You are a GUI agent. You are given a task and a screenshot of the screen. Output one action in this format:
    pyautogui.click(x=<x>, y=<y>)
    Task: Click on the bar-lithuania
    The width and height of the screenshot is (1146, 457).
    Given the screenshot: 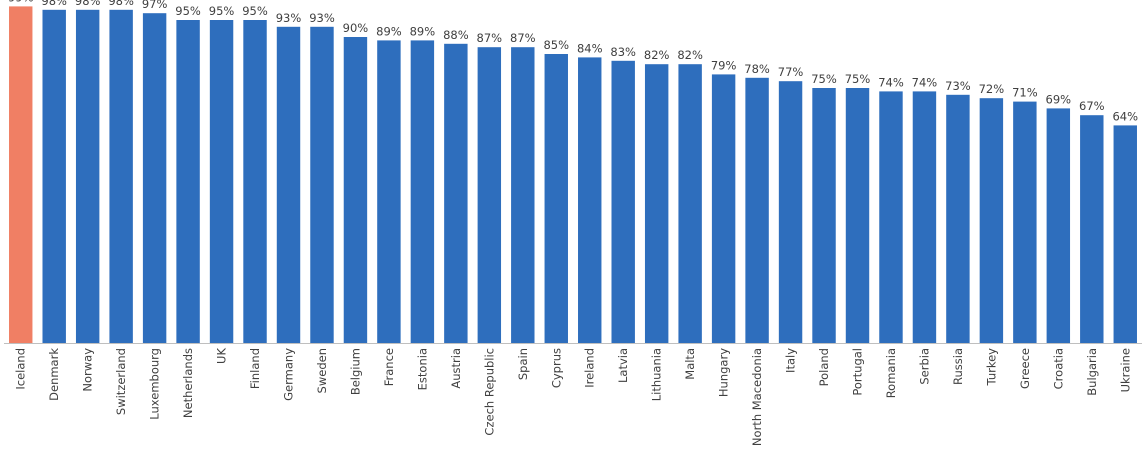 What is the action you would take?
    pyautogui.click(x=656, y=203)
    